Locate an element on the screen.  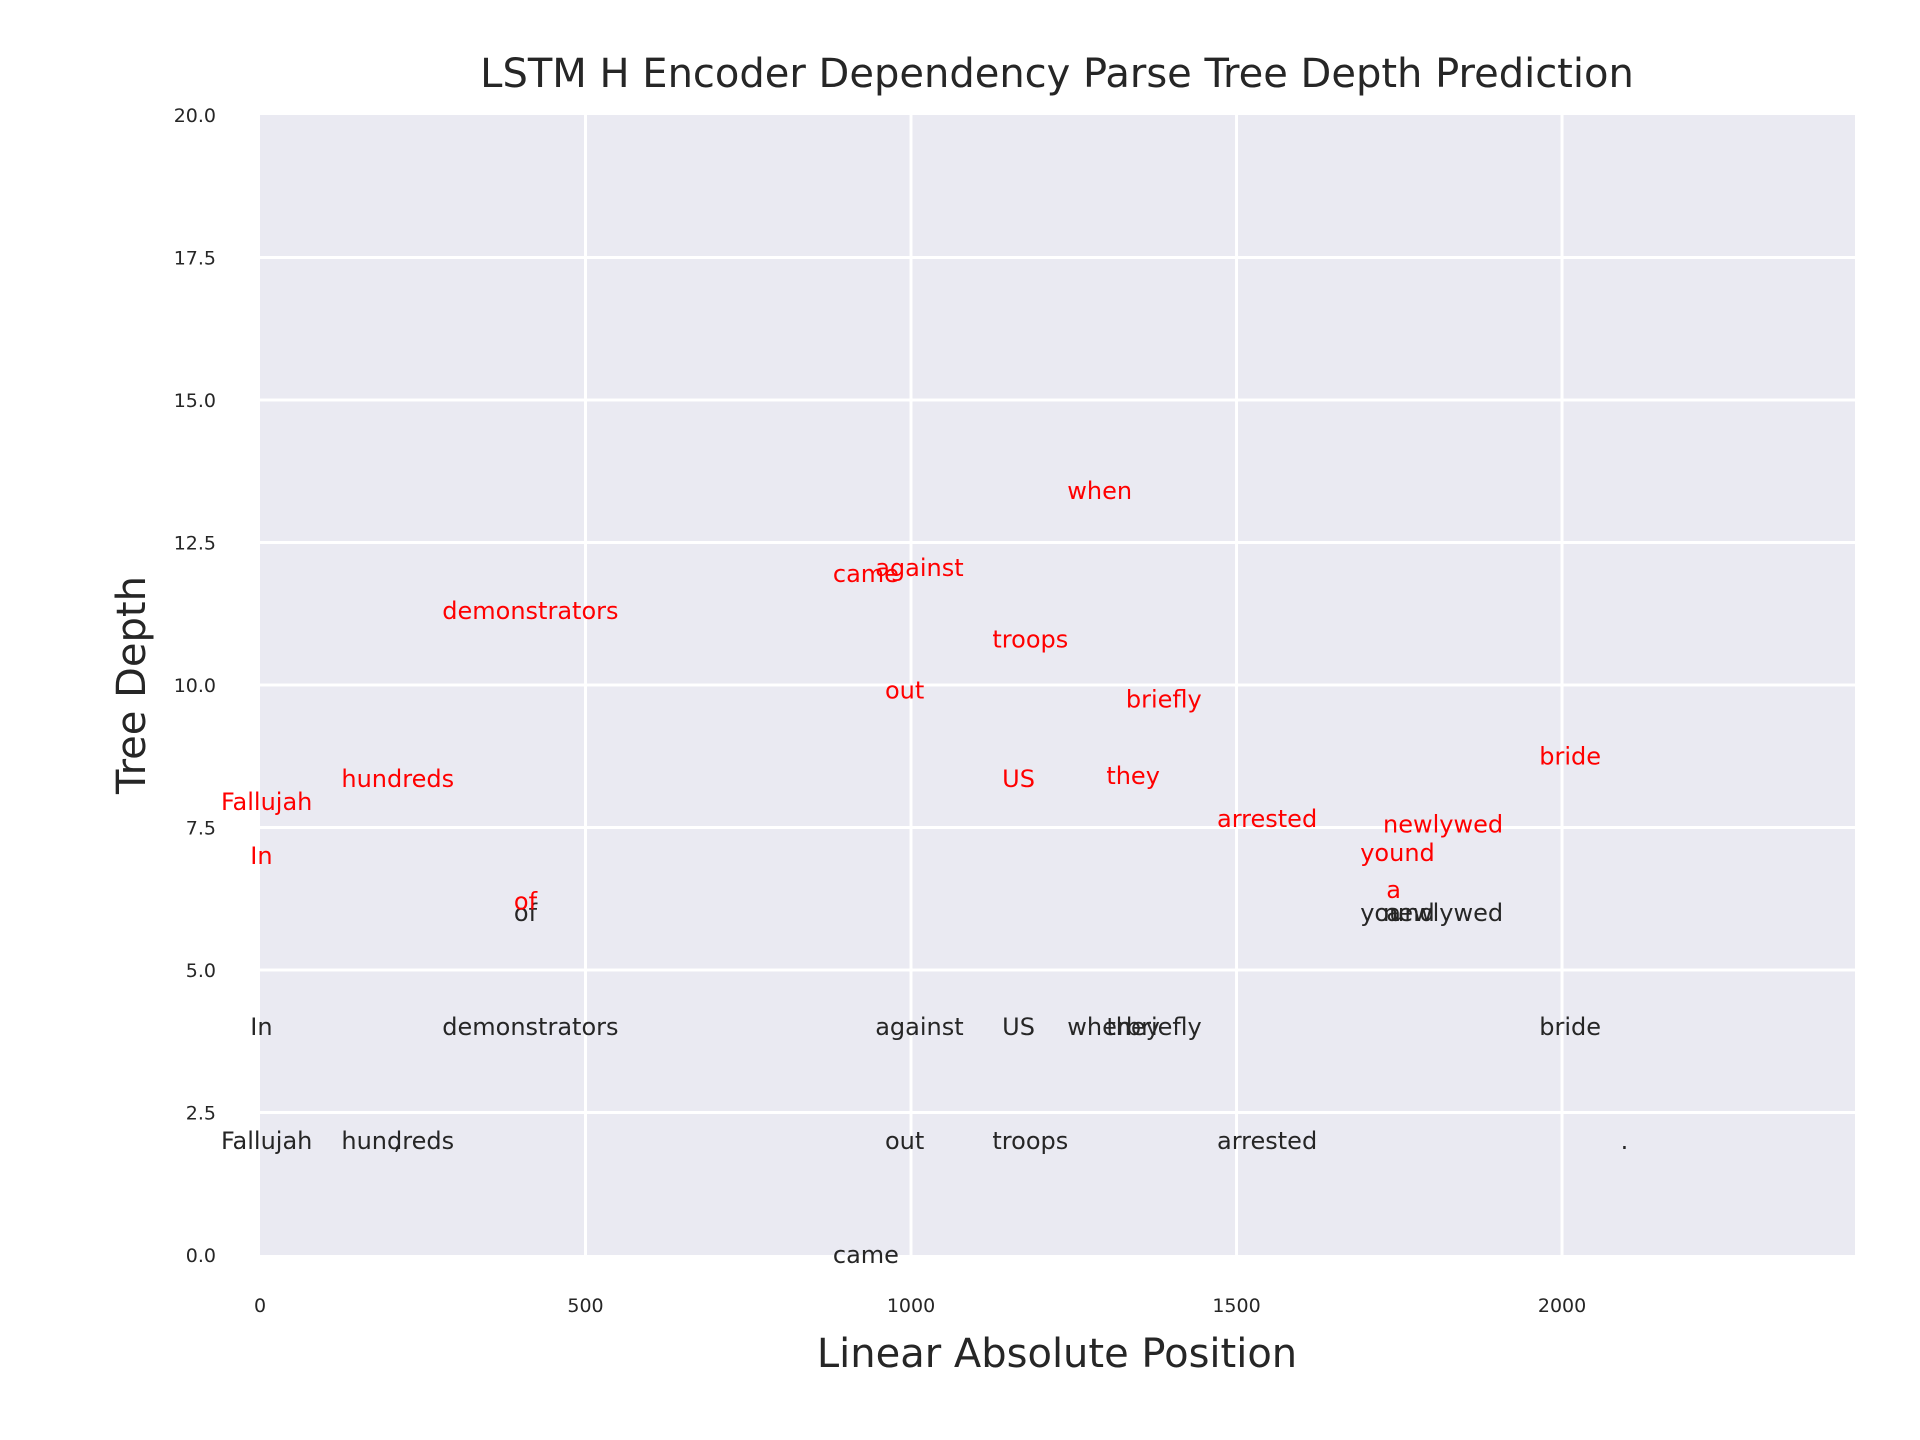
gold-depth-label: . is located at coordinates (1625, 1141).